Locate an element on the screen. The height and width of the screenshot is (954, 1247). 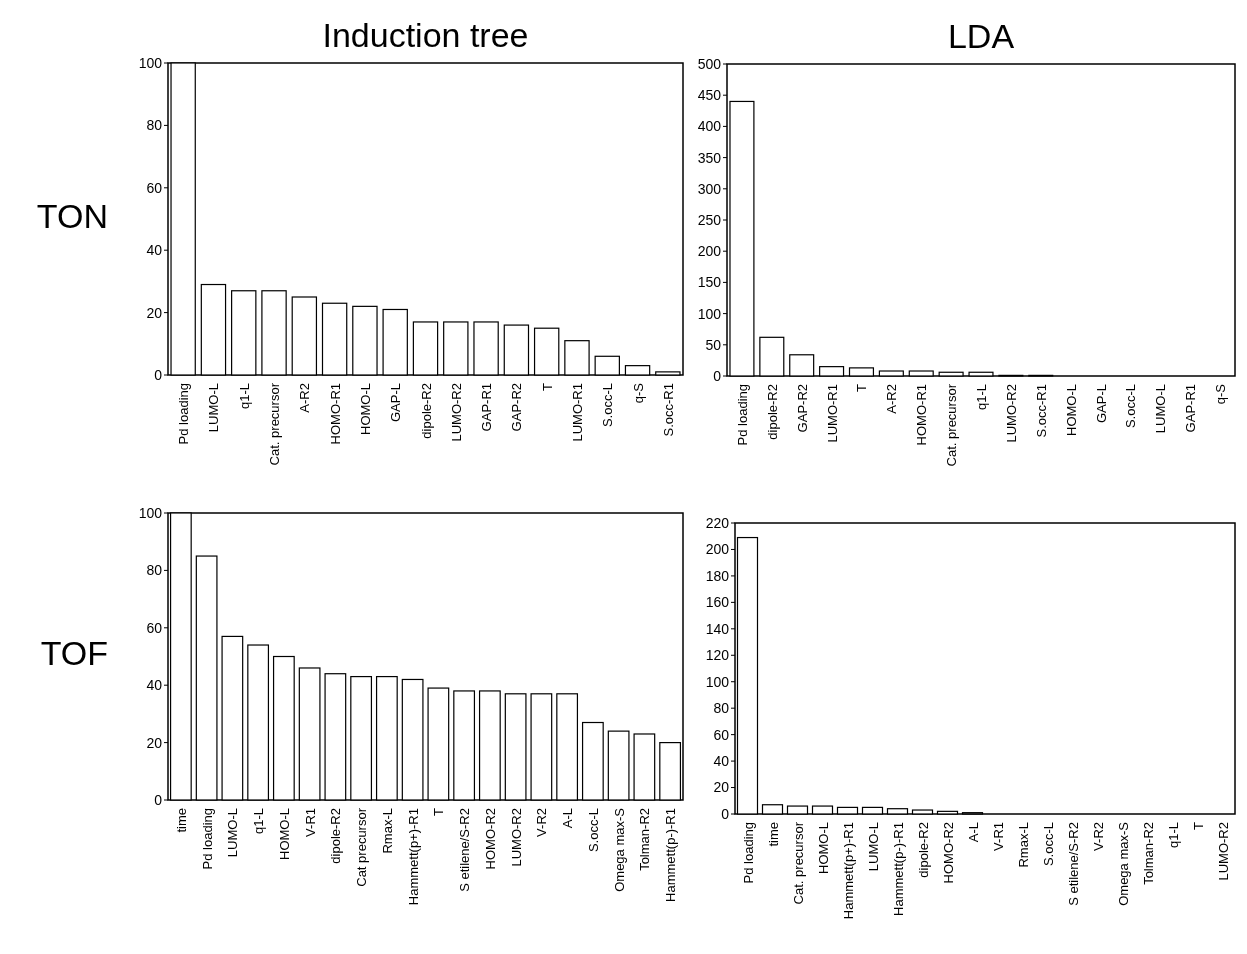
y-tick-label: 500 is located at coordinates (709, 63).